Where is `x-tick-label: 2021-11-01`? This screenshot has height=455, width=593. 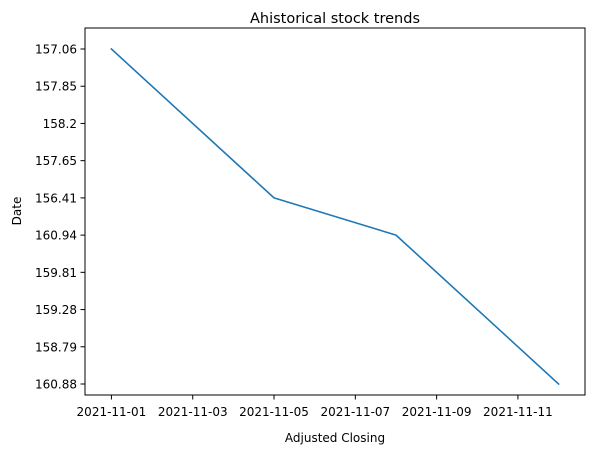 x-tick-label: 2021-11-01 is located at coordinates (112, 412).